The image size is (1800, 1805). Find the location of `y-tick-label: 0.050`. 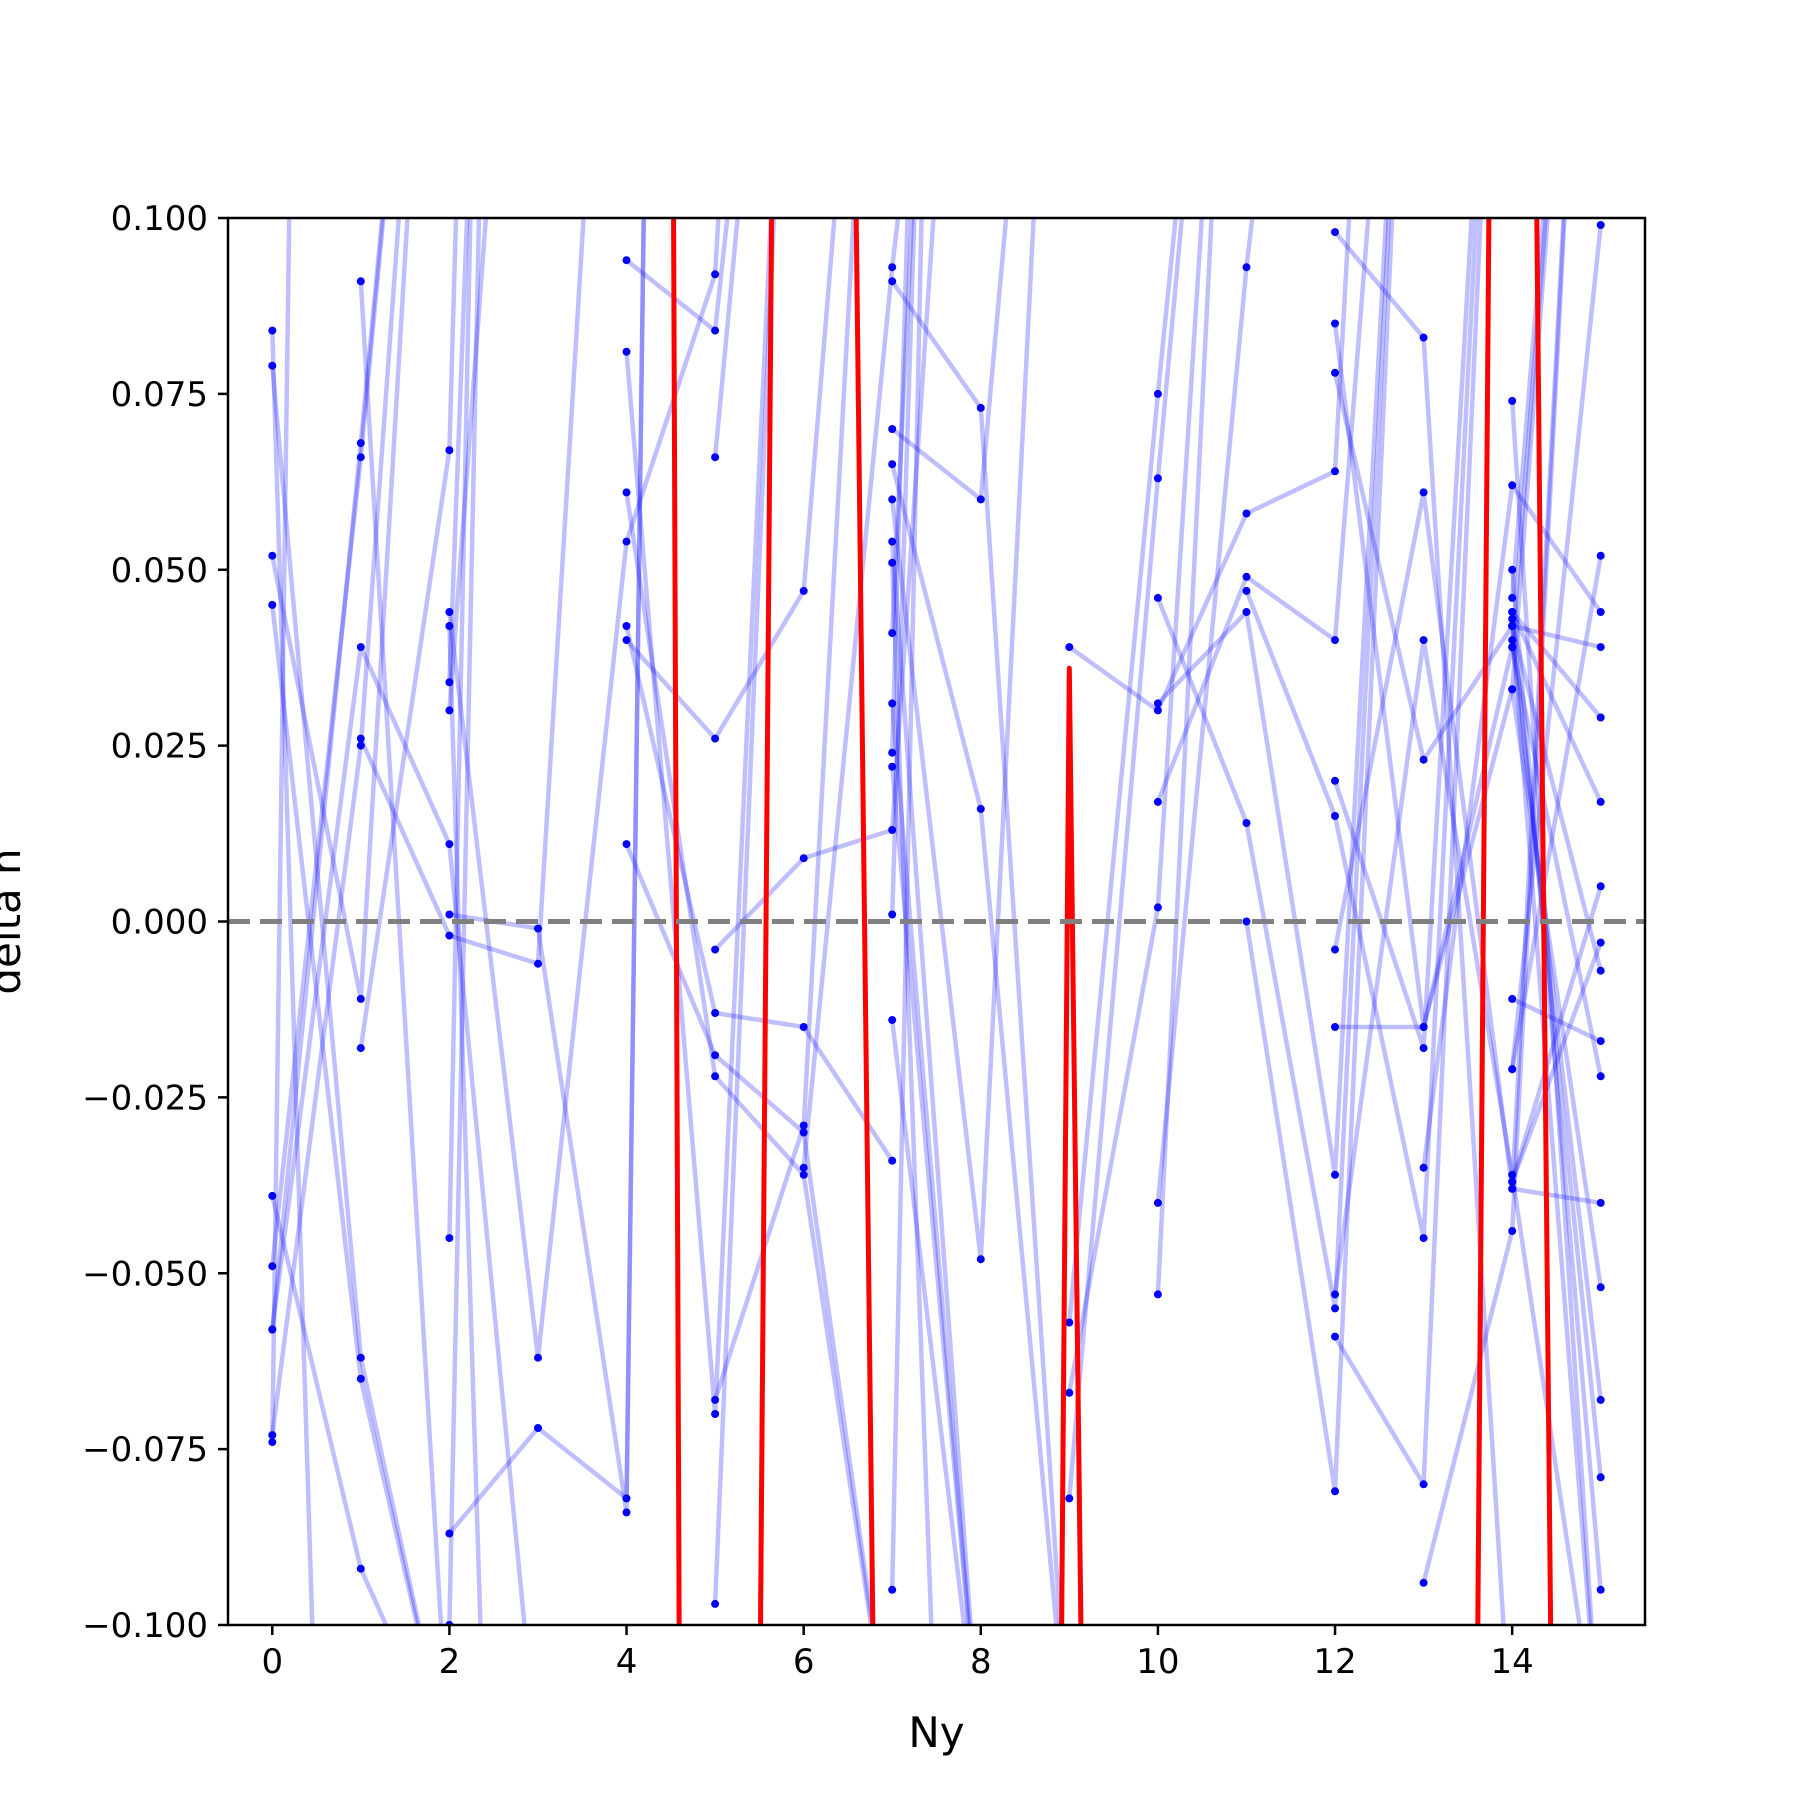

y-tick-label: 0.050 is located at coordinates (159, 571).